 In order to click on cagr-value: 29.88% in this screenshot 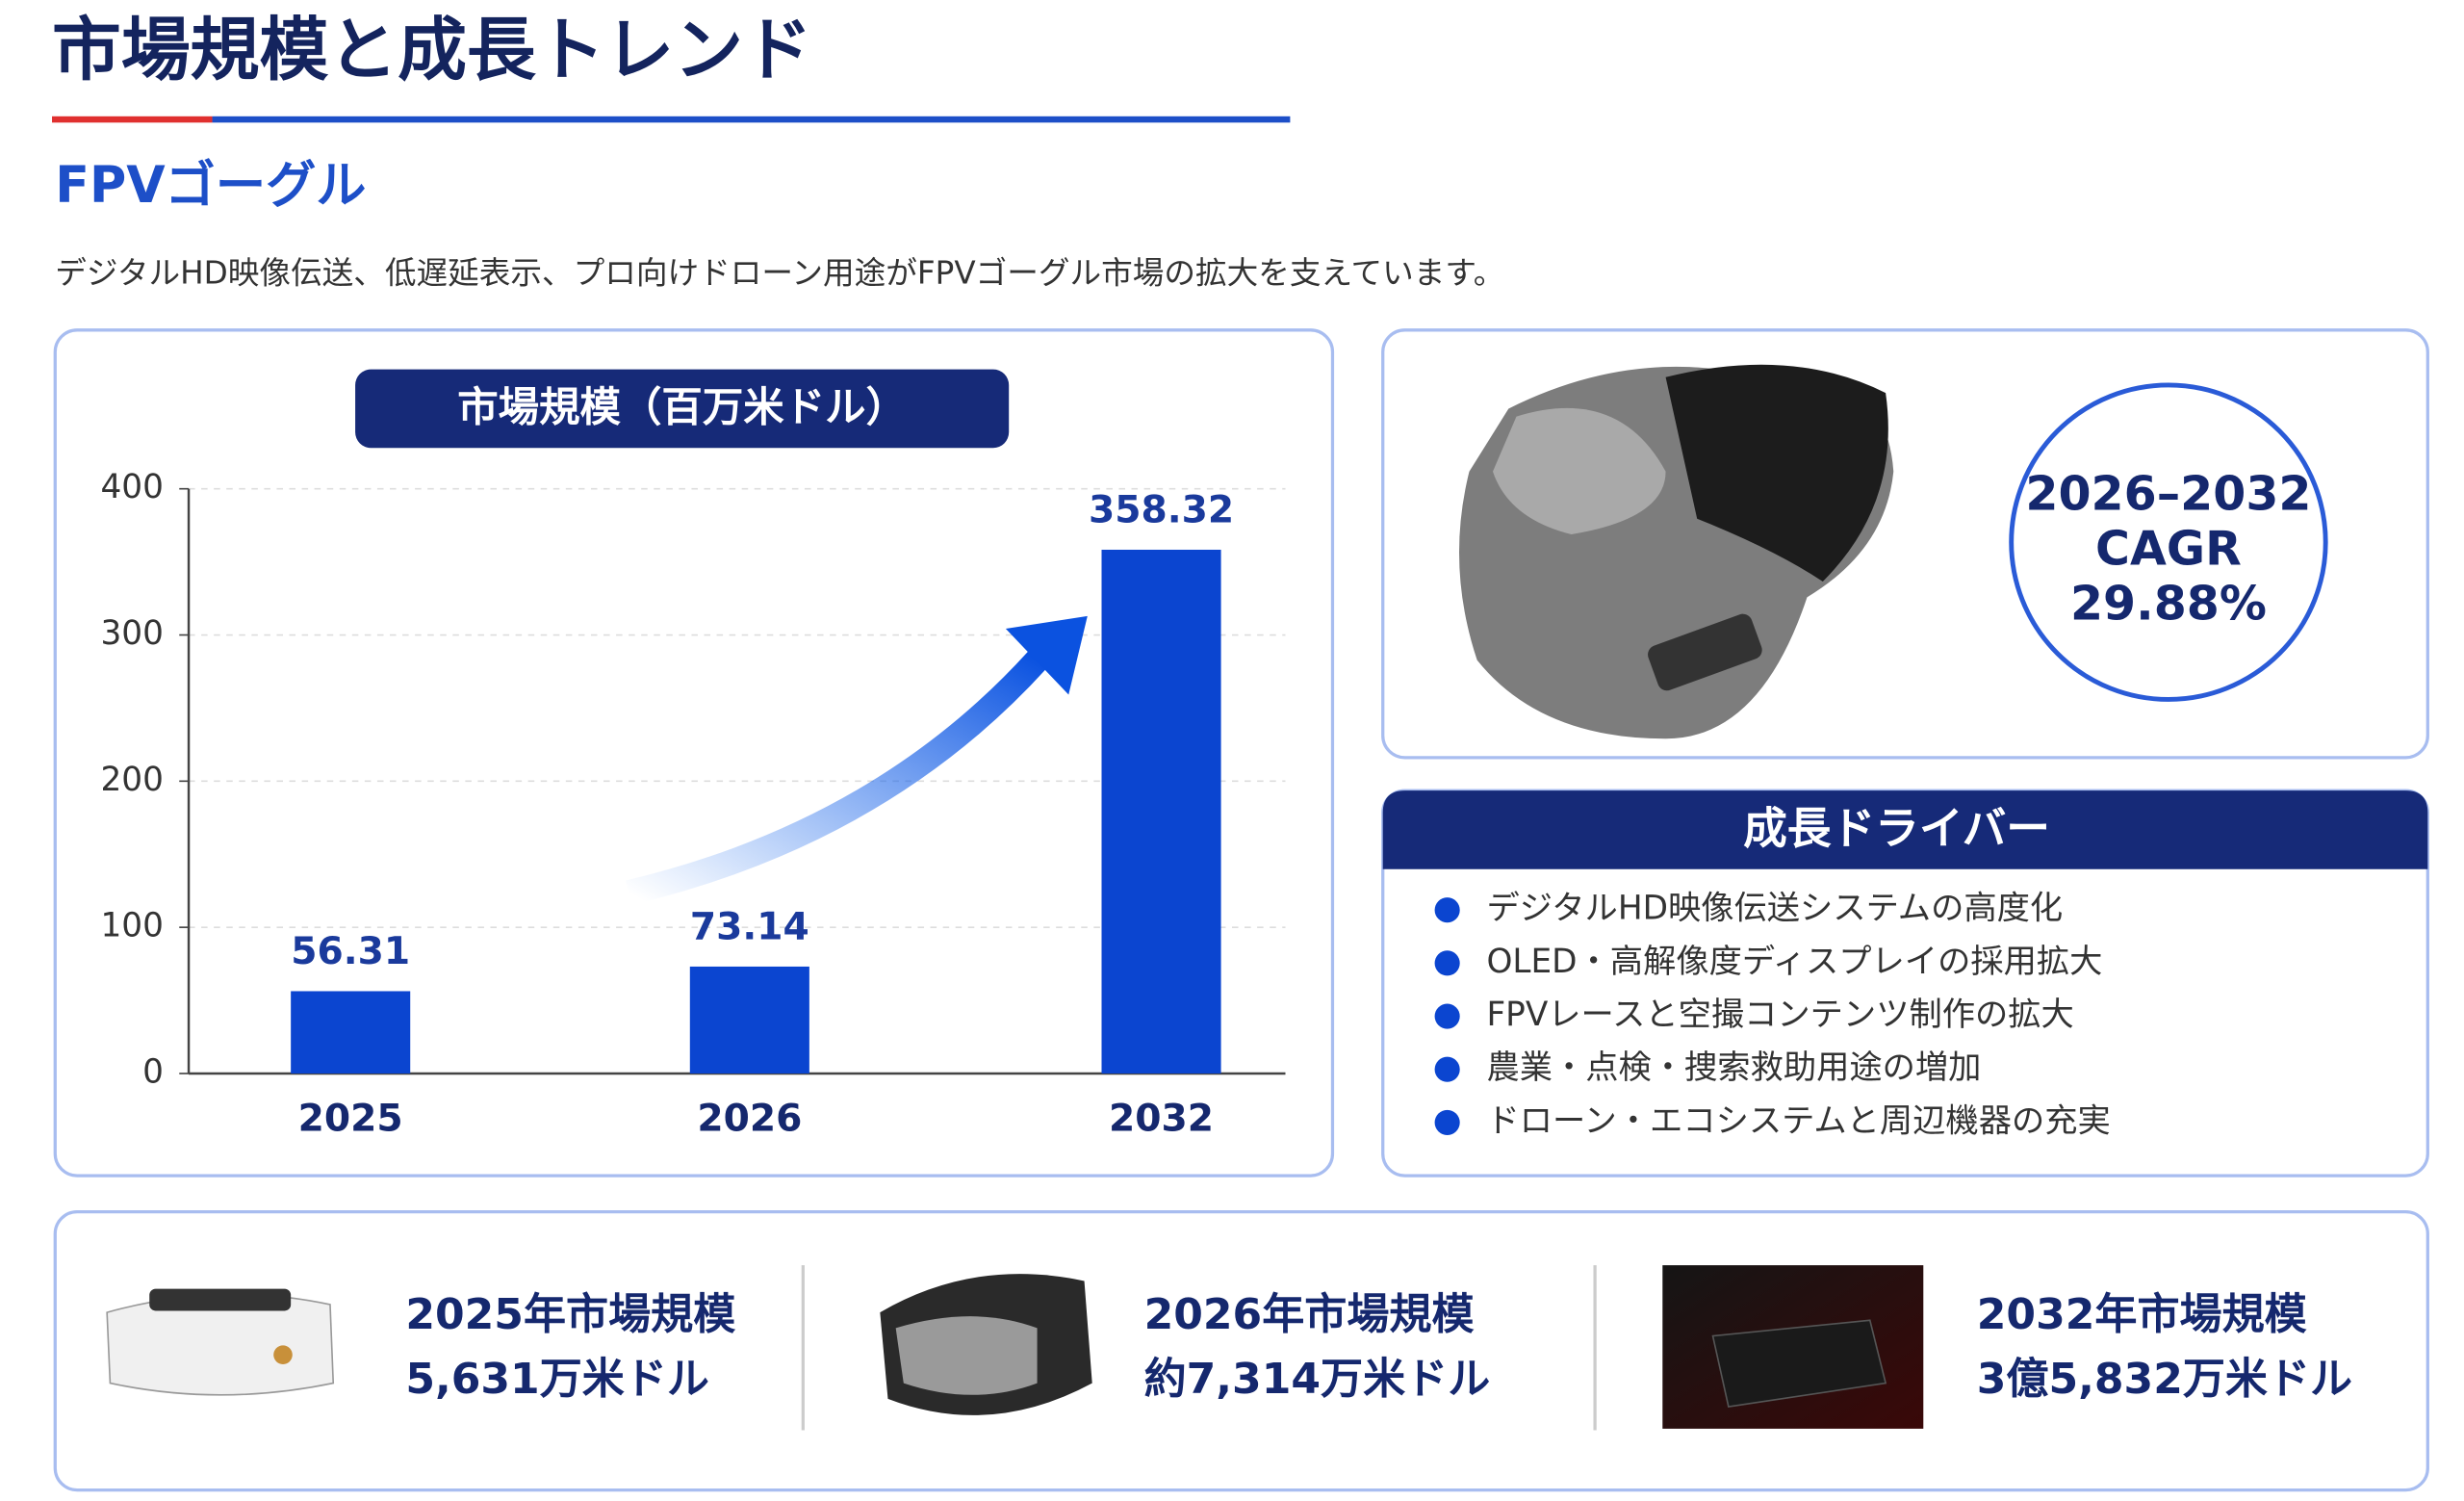, I will do `click(2168, 605)`.